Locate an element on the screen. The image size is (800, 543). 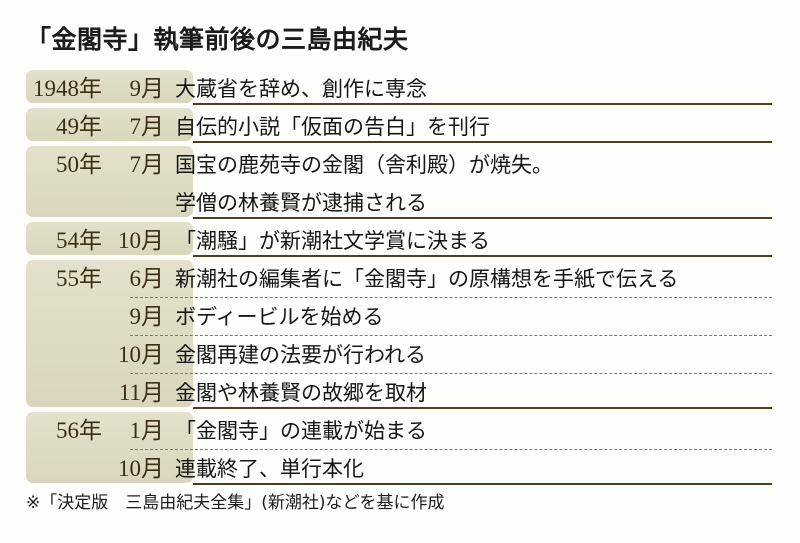
row-year: 55年 is located at coordinates (79, 278).